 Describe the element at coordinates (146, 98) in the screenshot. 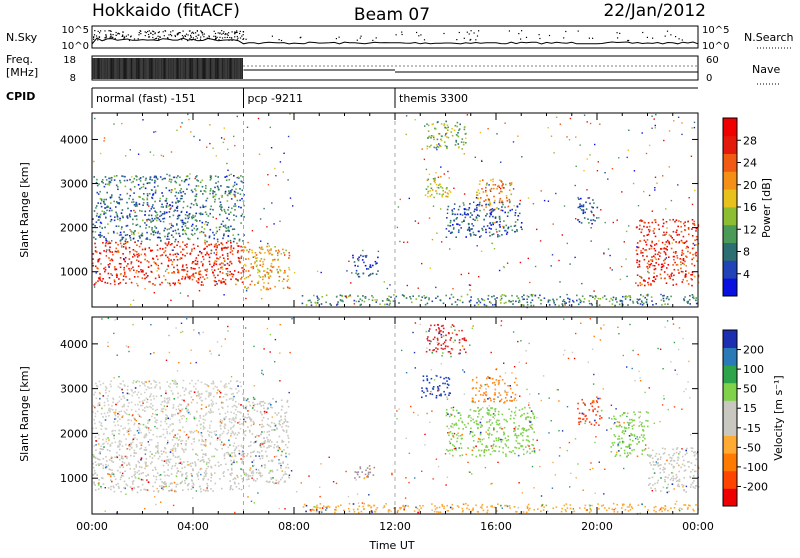

I see `cpid-segment-label: normal (fast) -151` at that location.